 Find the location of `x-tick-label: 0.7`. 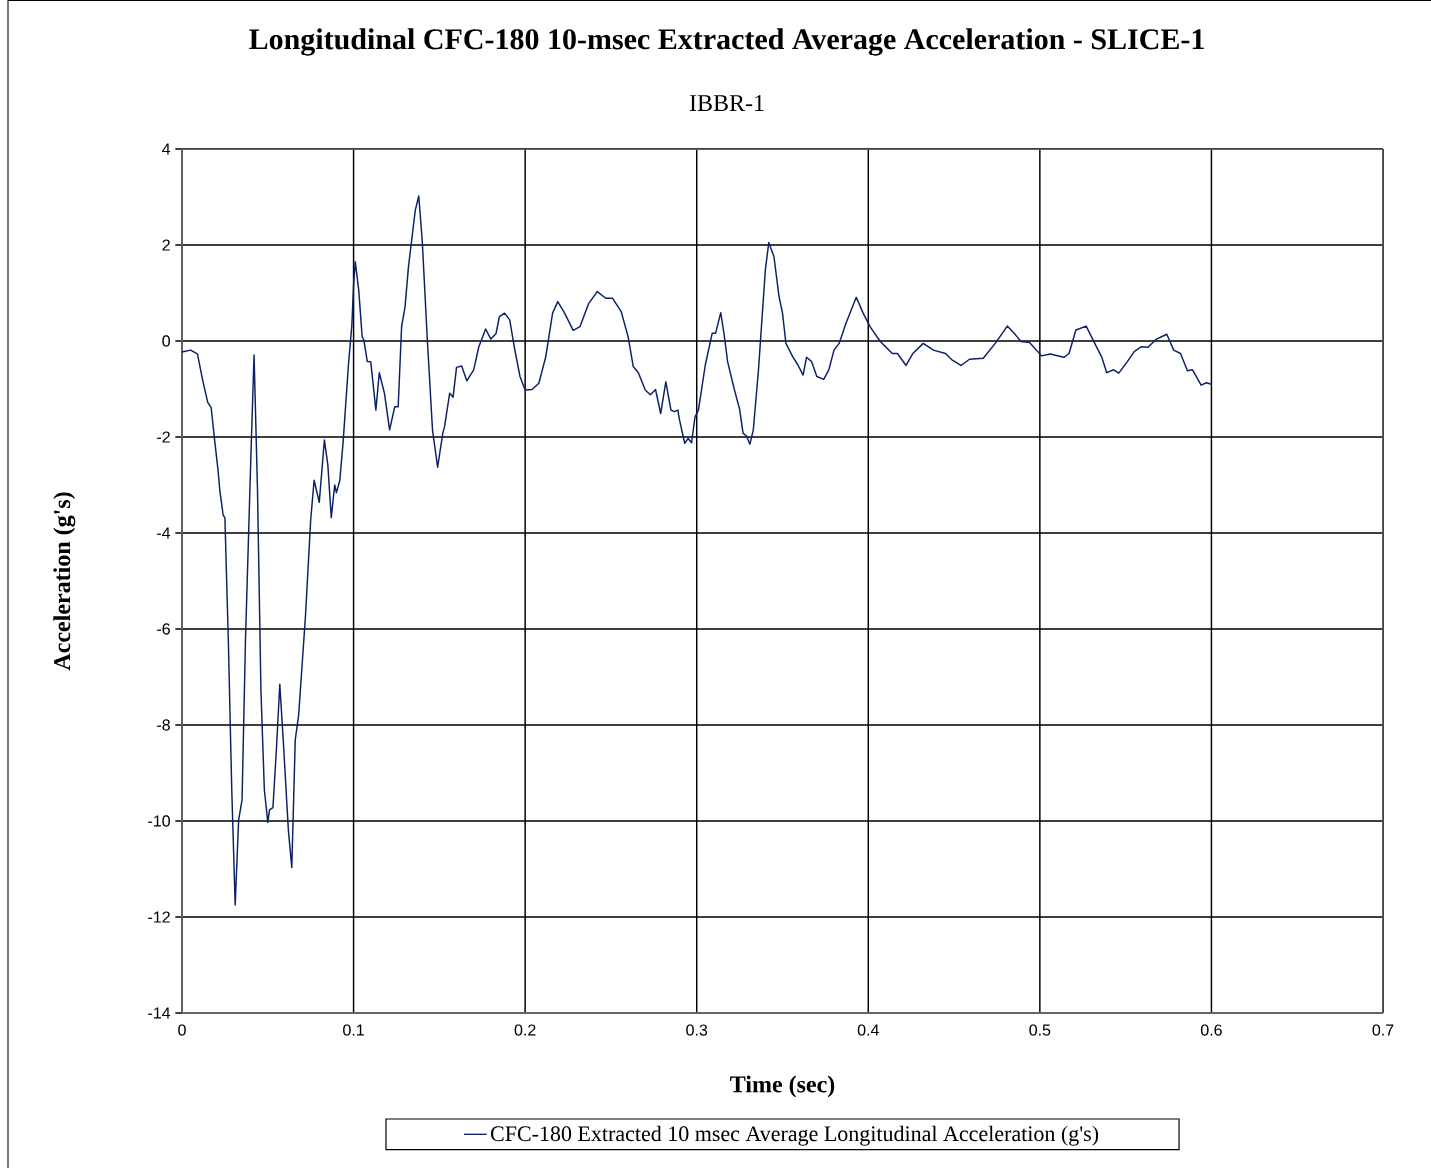

x-tick-label: 0.7 is located at coordinates (1383, 1030).